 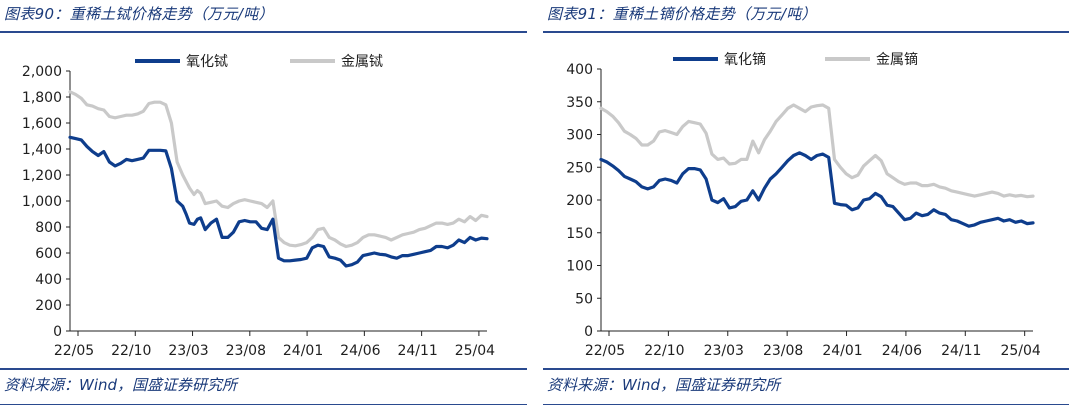 What do you see at coordinates (682, 14) in the screenshot?
I see `chart-title: 图表91：重稀土镝价格走势（万元/吨）` at bounding box center [682, 14].